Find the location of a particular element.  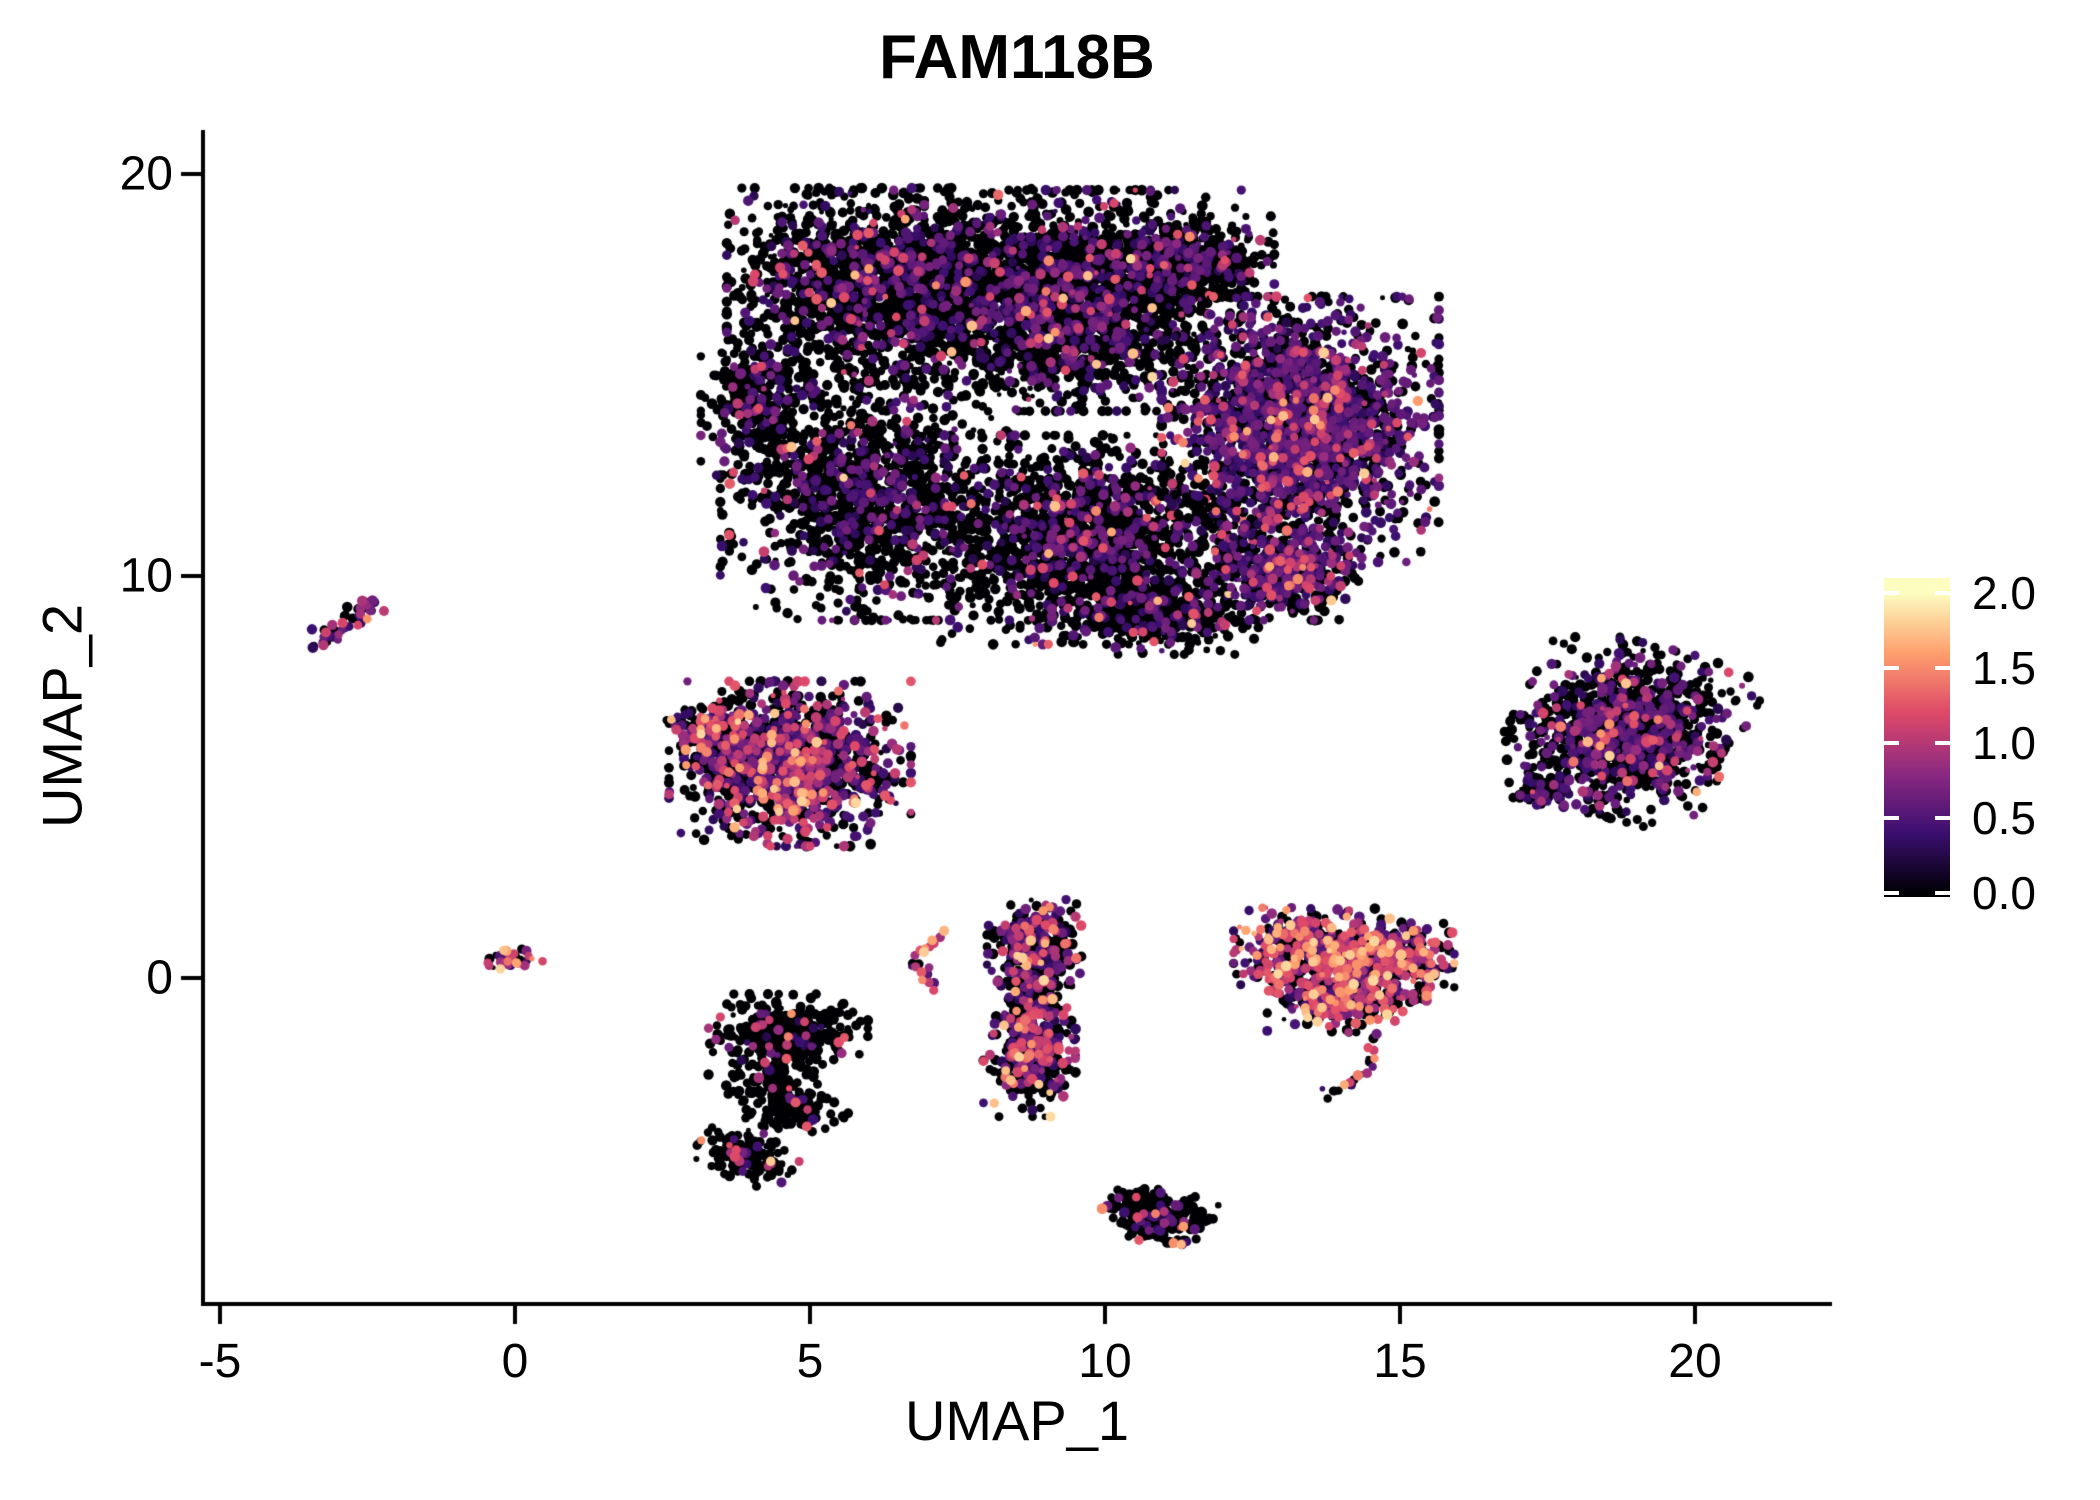

colorbar-tick-label: 2.0 is located at coordinates (2004, 593).